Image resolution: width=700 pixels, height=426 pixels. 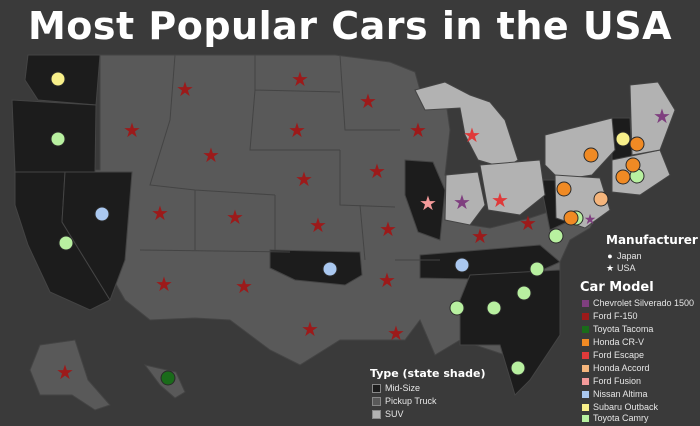 I want to click on suv-swatch, so click(x=376, y=415).